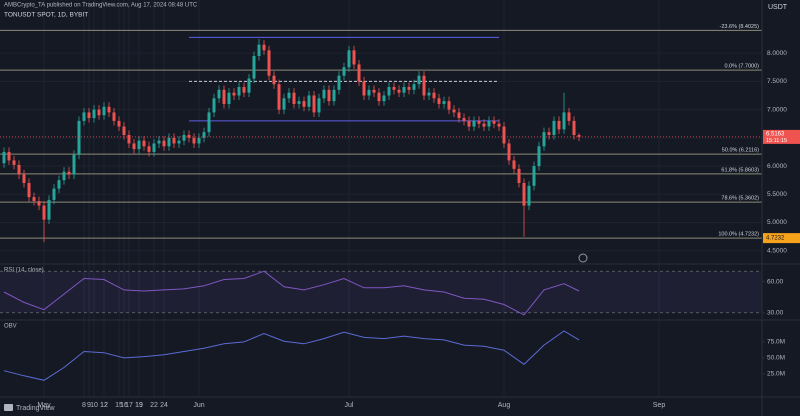  I want to click on x-tick-label: 19, so click(139, 405).